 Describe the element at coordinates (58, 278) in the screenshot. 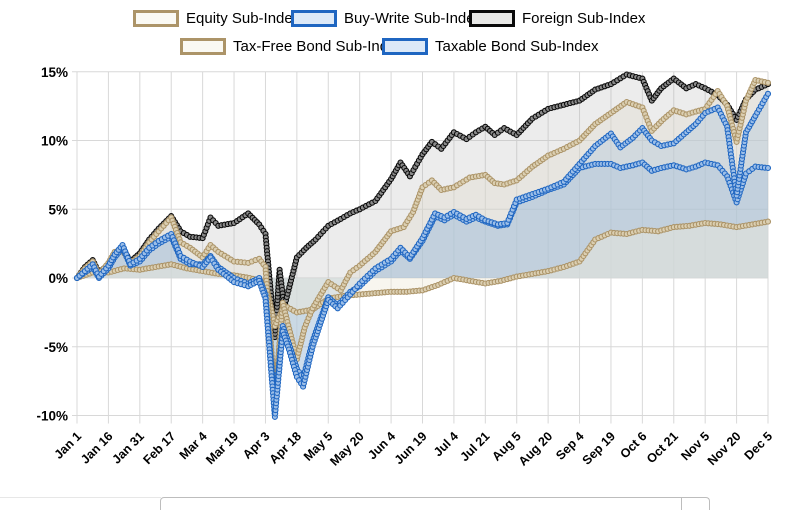

I see `y-tick-label: 0%` at that location.